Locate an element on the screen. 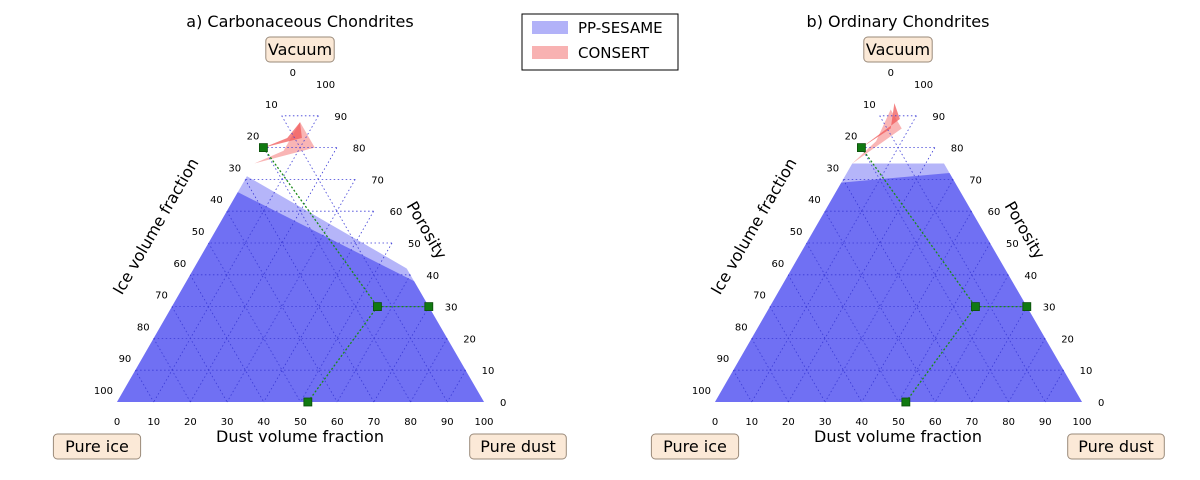 This screenshot has height=480, width=1200. tick-porosity-10: 10 is located at coordinates (1086, 371).